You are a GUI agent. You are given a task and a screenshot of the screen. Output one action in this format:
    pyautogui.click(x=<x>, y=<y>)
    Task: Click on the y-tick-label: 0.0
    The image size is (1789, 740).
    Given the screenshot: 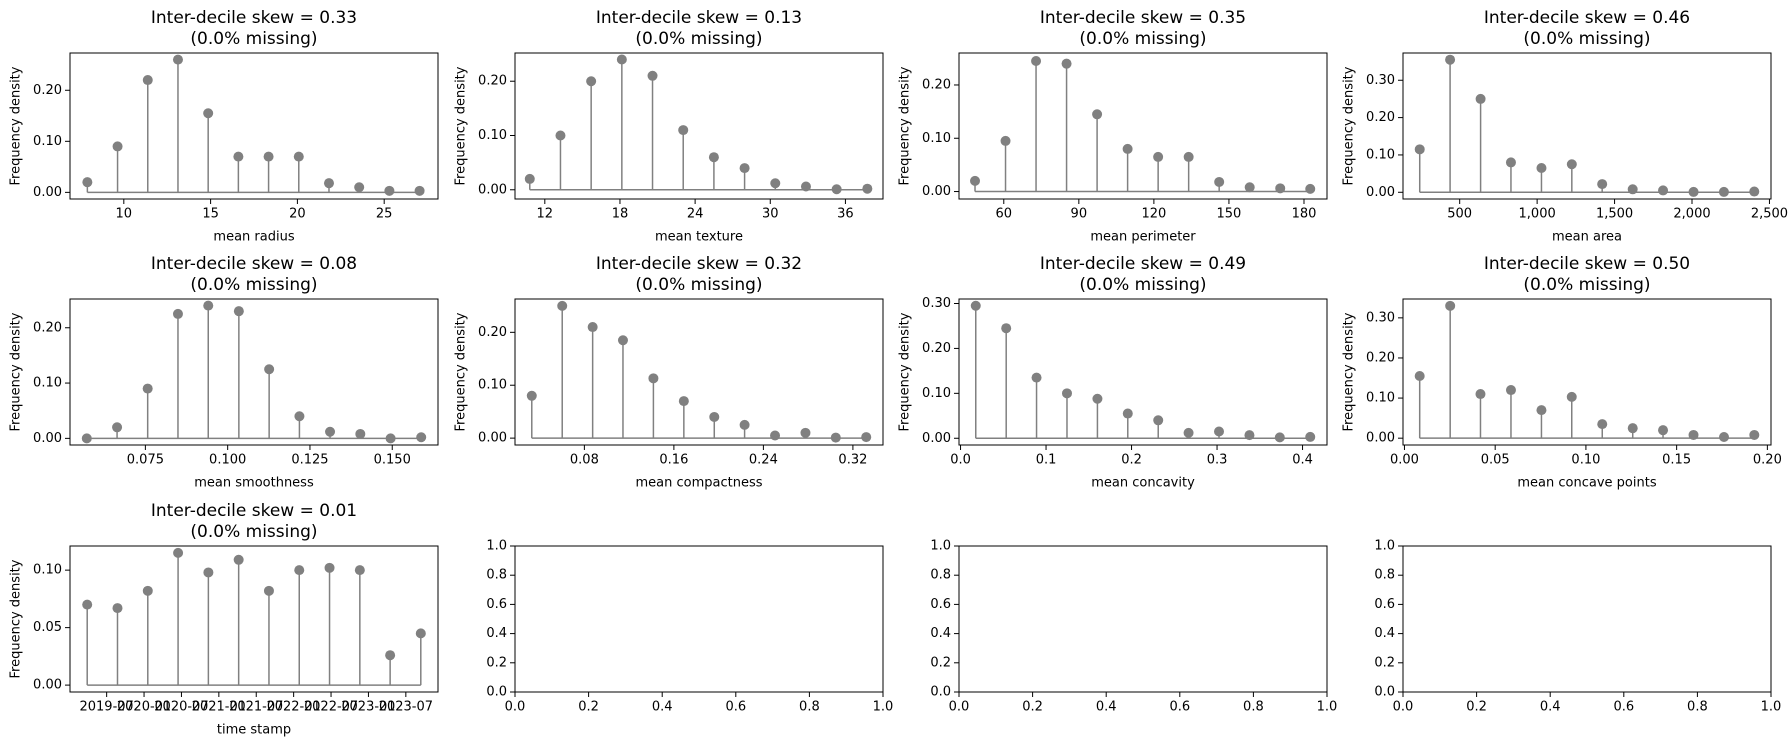 What is the action you would take?
    pyautogui.click(x=940, y=692)
    